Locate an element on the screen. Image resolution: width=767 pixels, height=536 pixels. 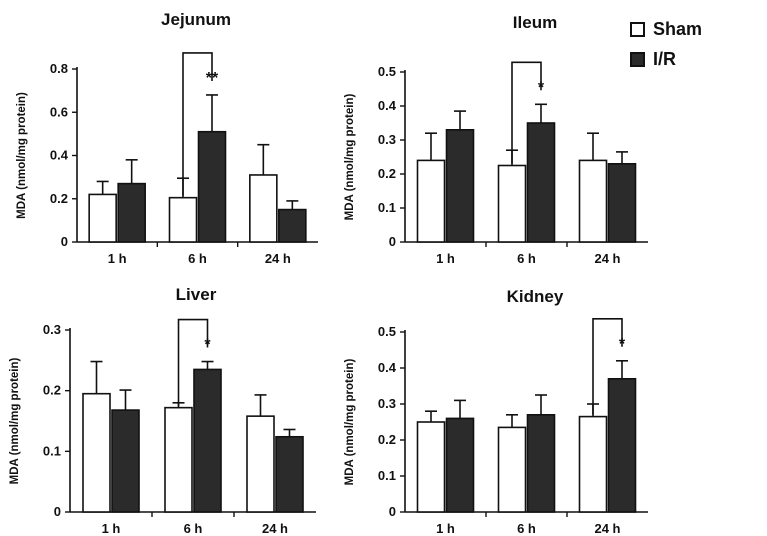
liver-title: Liver is located at coordinates (196, 294).